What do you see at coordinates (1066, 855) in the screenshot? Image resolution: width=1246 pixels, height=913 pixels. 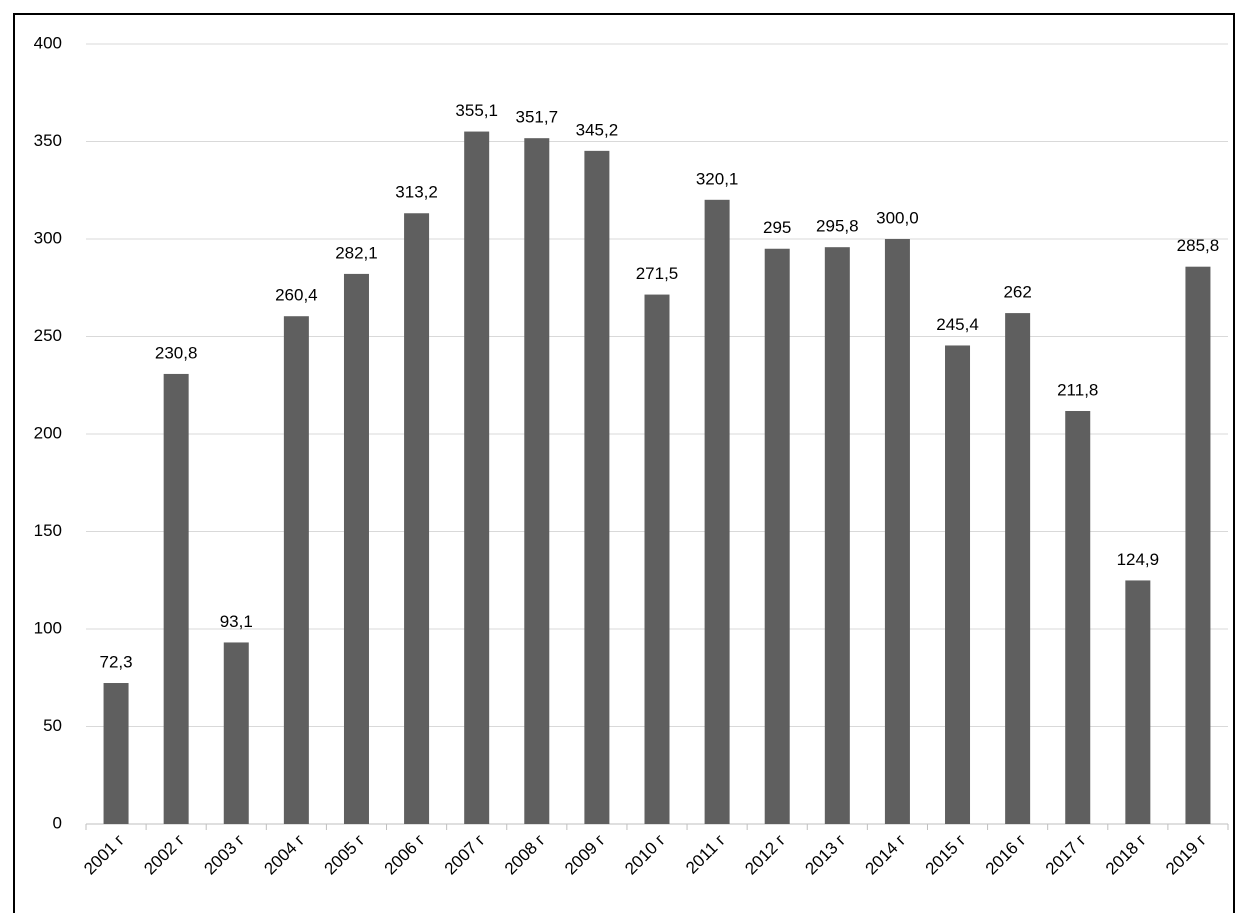 I see `x-tick-label: 2017 г` at bounding box center [1066, 855].